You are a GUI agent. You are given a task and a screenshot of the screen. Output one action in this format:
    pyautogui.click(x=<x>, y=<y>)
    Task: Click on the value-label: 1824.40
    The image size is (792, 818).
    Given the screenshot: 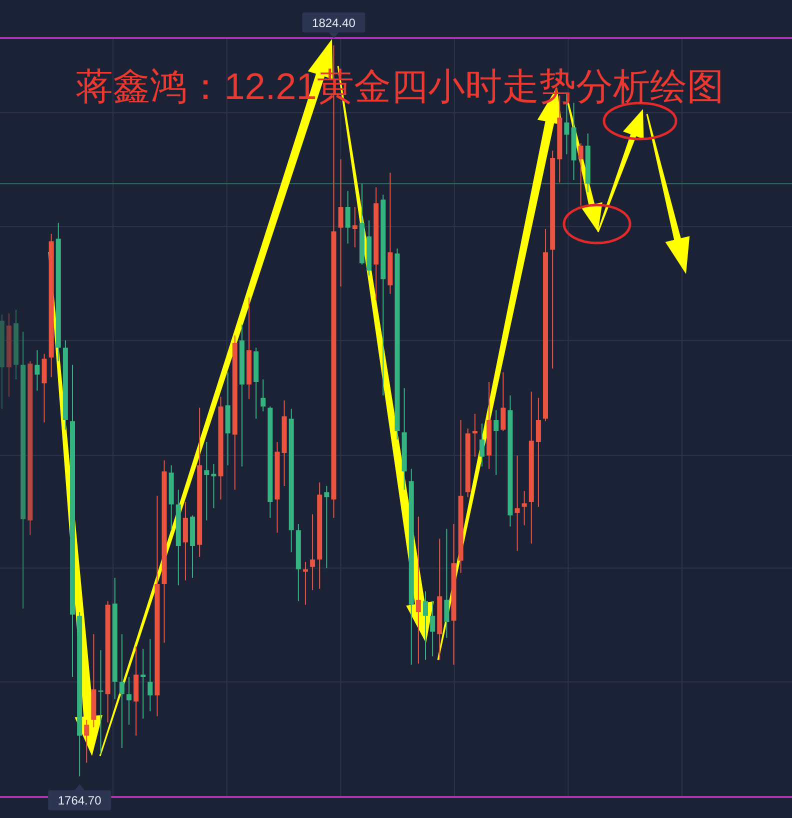 What is the action you would take?
    pyautogui.click(x=334, y=25)
    